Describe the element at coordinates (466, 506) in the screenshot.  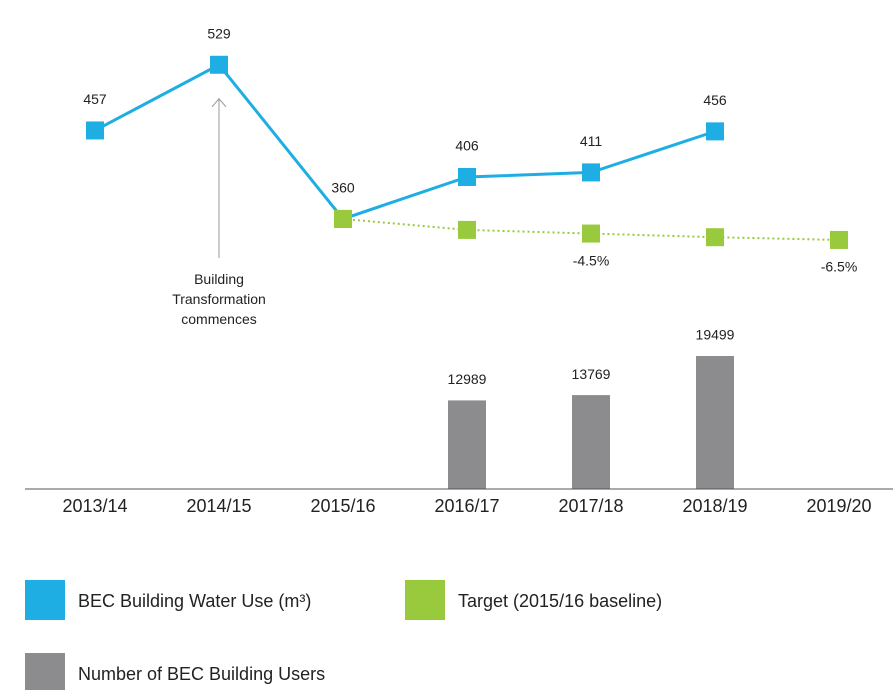
I see `x-tick-label: 2016/17` at that location.